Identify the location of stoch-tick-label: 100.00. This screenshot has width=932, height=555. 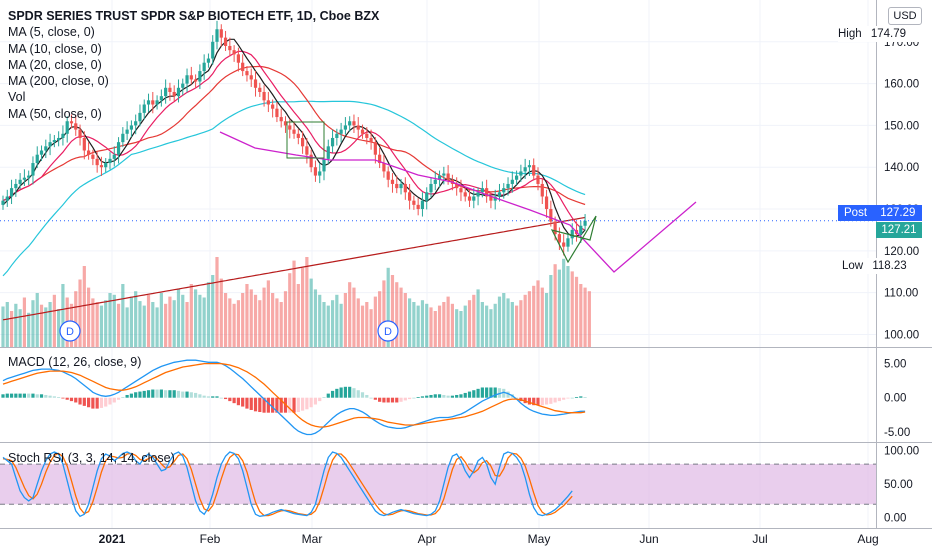
(901, 452).